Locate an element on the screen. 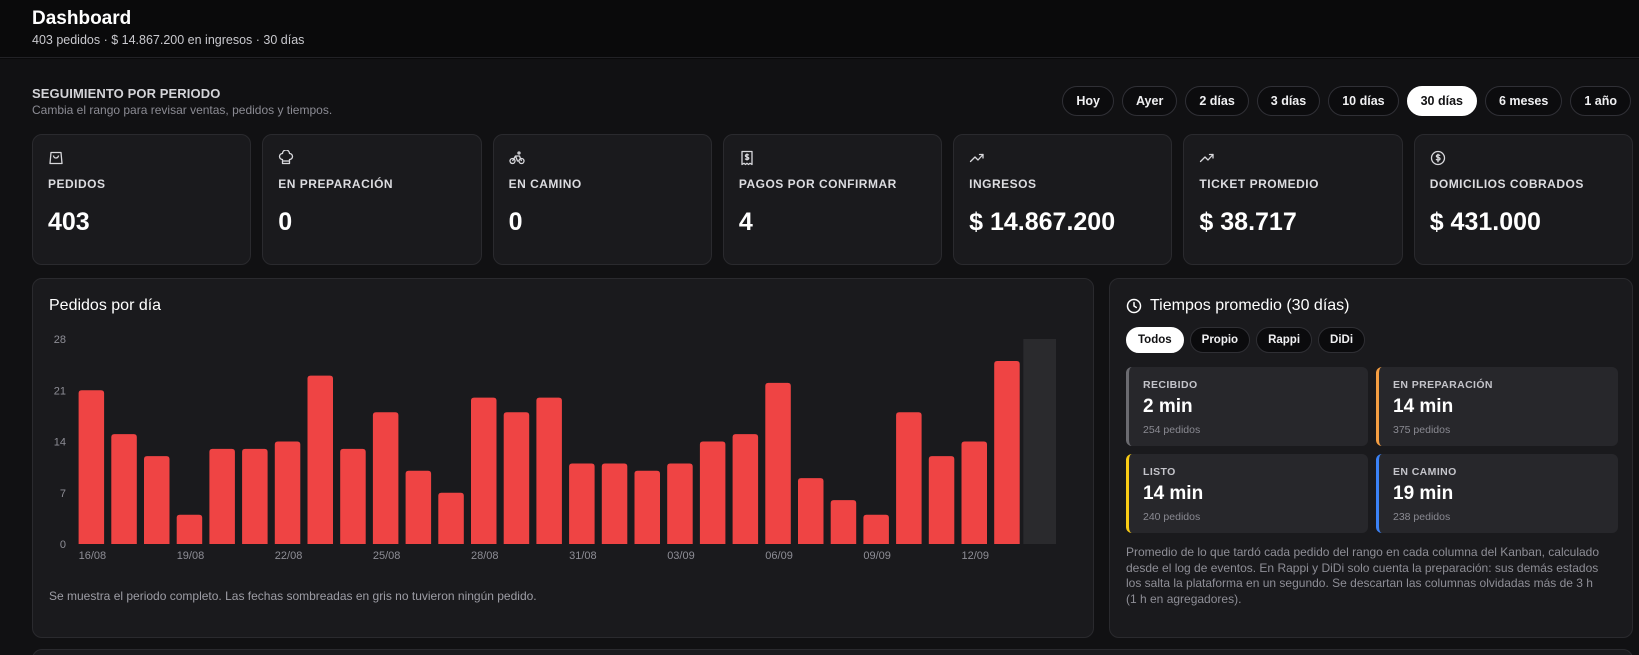 This screenshot has width=1639, height=655. stat-card-domicilios-cobrados: DOMICILIOS COBRADOS $ 431.000 is located at coordinates (1523, 199).